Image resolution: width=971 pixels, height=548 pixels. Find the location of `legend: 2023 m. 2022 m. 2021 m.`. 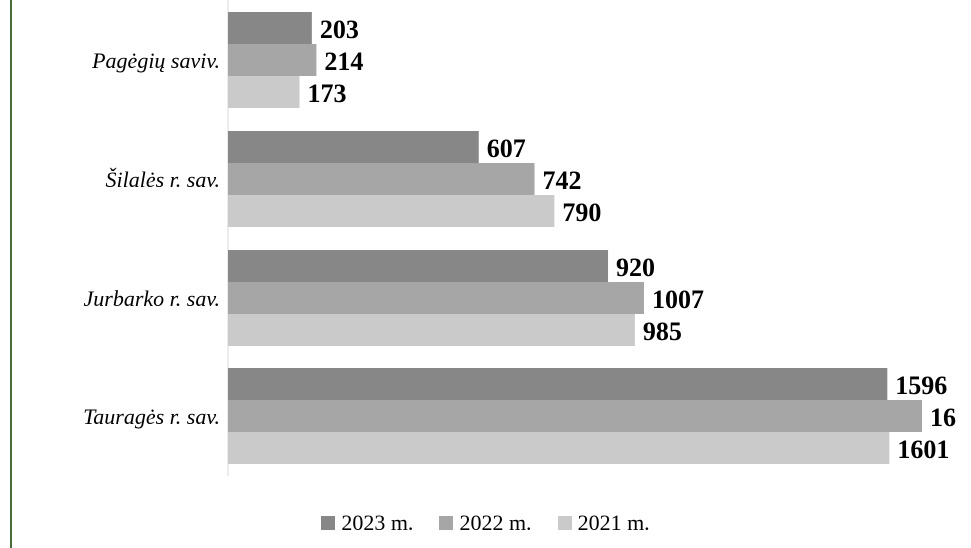

legend: 2023 m. 2022 m. 2021 m. is located at coordinates (485, 523).